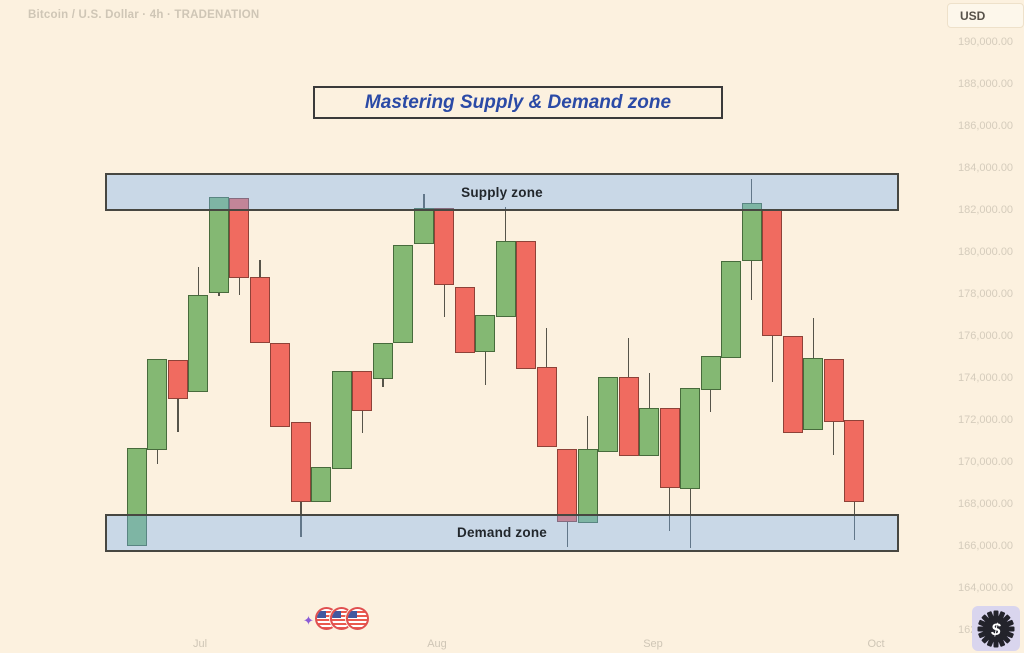 This screenshot has width=1024, height=653. Describe the element at coordinates (986, 294) in the screenshot. I see `price-tick-label: 178,000.00` at that location.